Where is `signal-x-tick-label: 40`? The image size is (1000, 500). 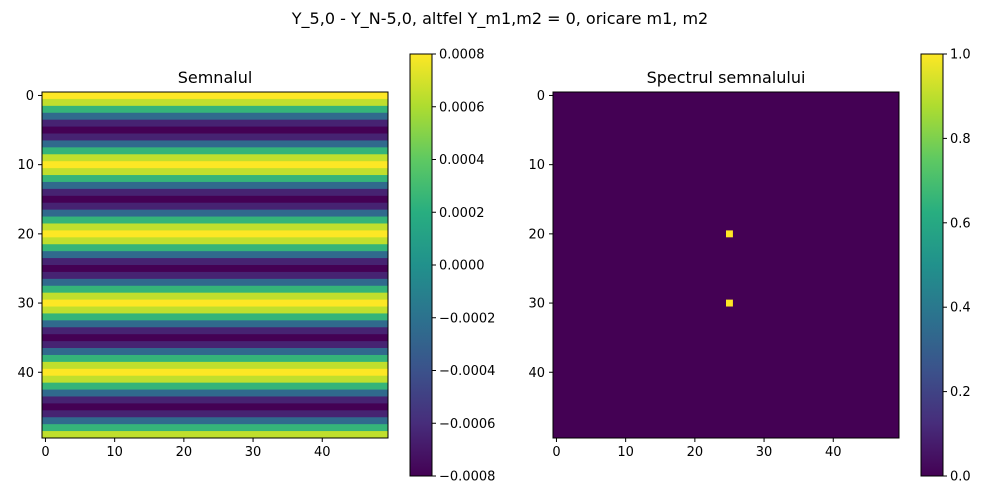
signal-x-tick-label: 40 is located at coordinates (322, 452).